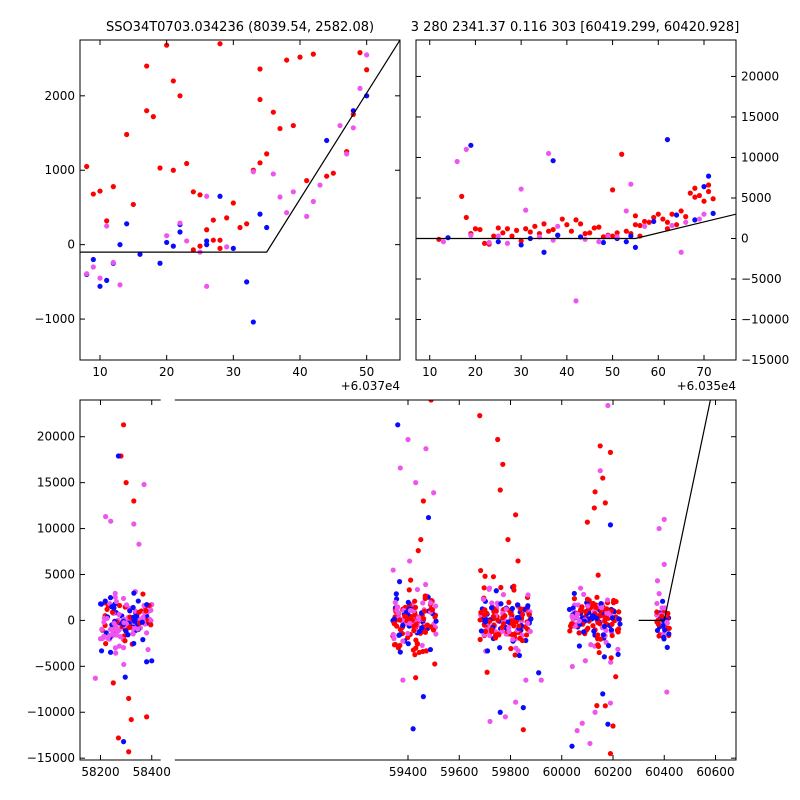  Describe the element at coordinates (240, 27) in the screenshot. I see `top-left-title: SSO34T0703.034236 (8039.54, 2582.08)` at that location.